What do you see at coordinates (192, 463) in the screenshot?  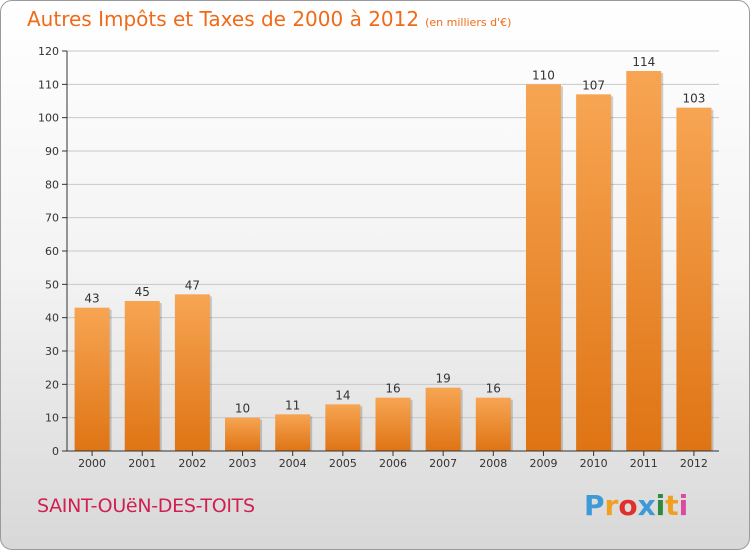 I see `x-tick-label: 2002` at bounding box center [192, 463].